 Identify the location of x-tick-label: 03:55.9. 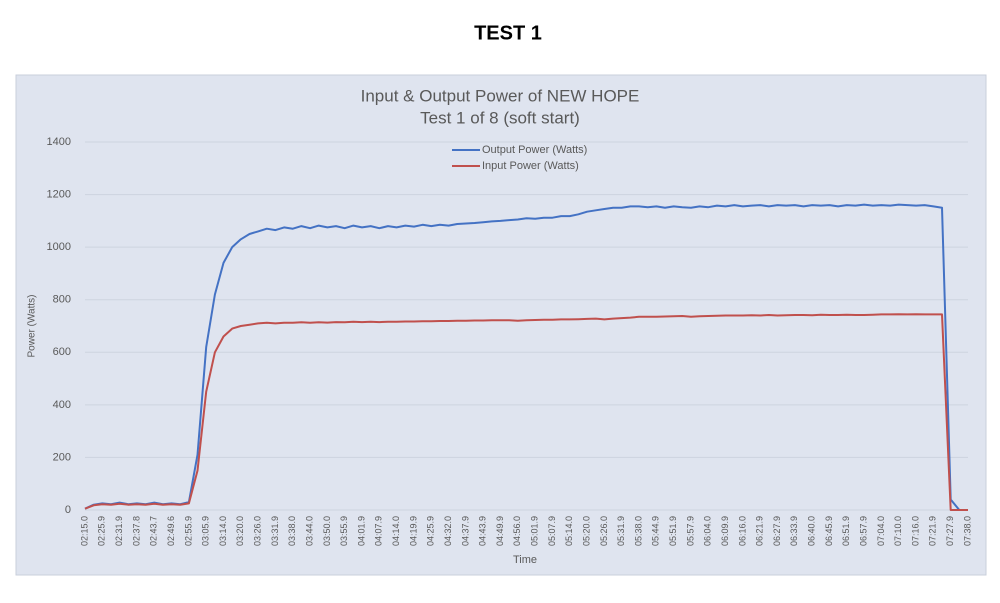
(344, 531).